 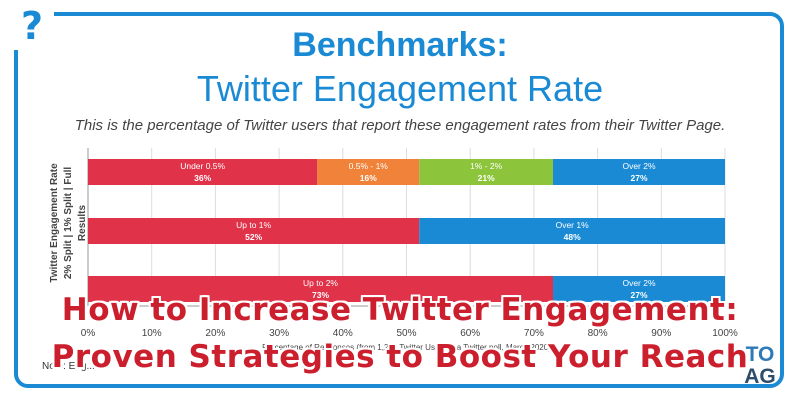 I want to click on segment-value-label: 21%, so click(x=486, y=178).